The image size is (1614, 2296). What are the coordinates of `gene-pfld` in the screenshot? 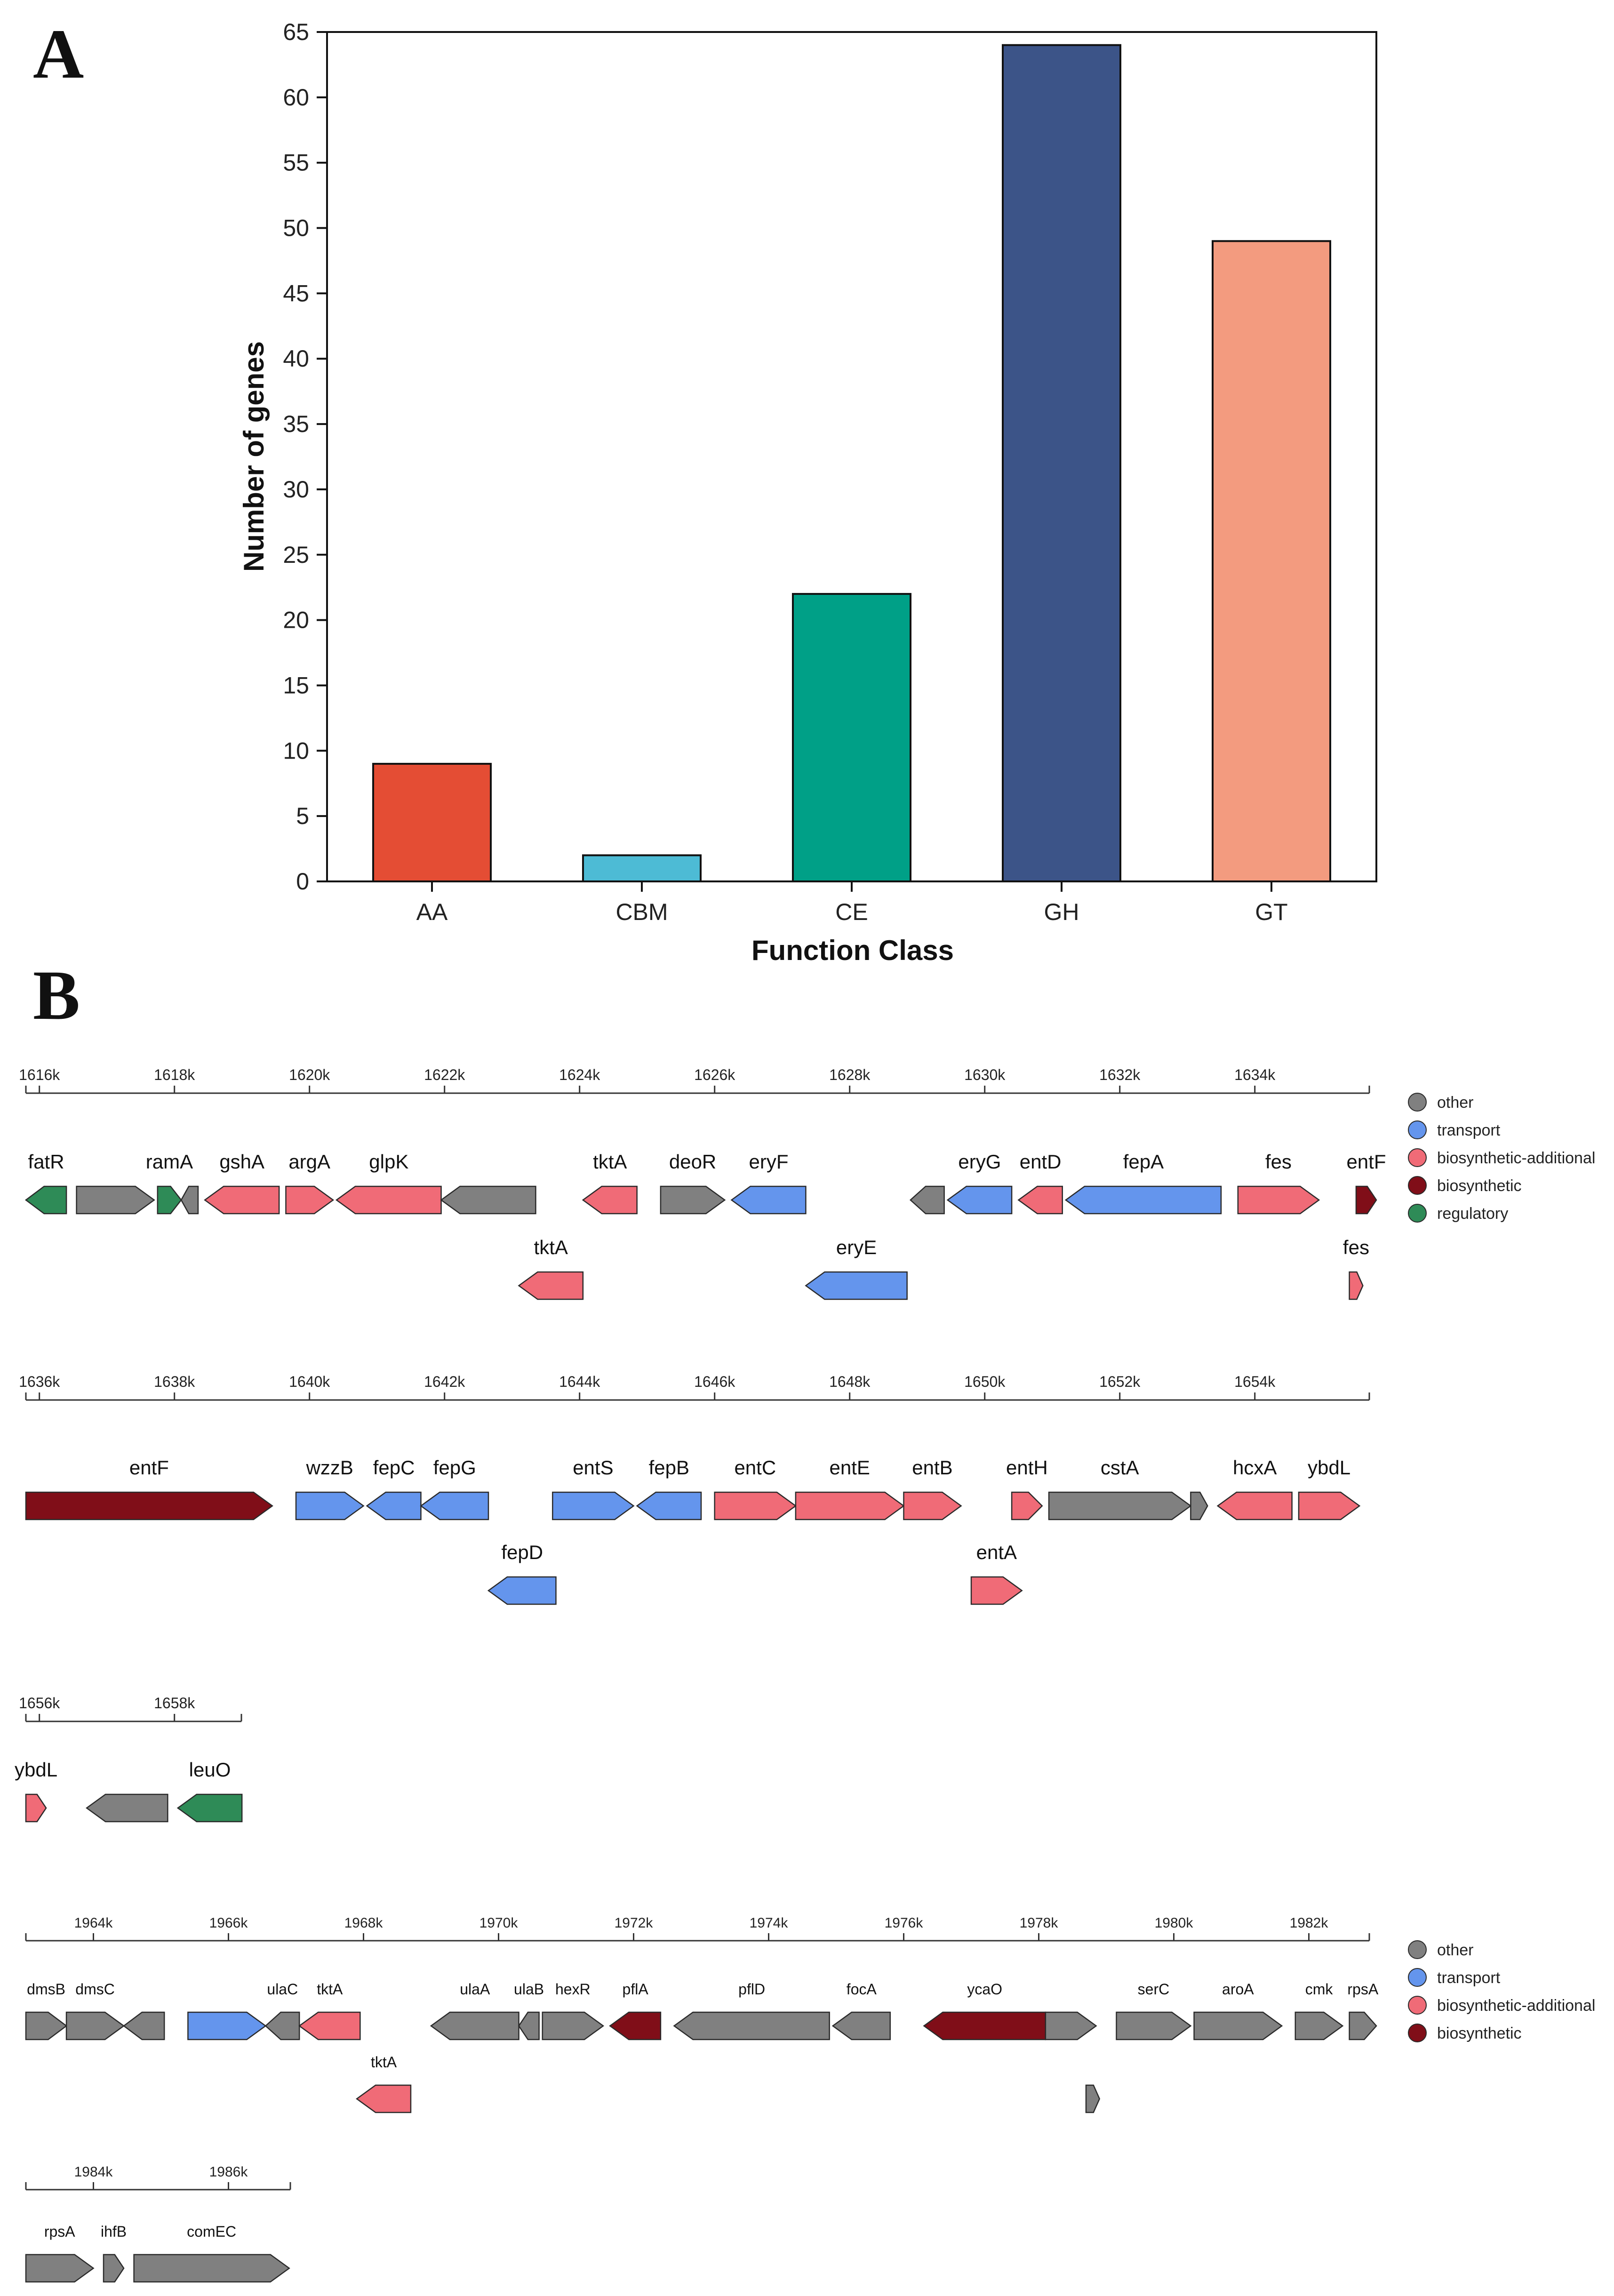 It's located at (751, 2025).